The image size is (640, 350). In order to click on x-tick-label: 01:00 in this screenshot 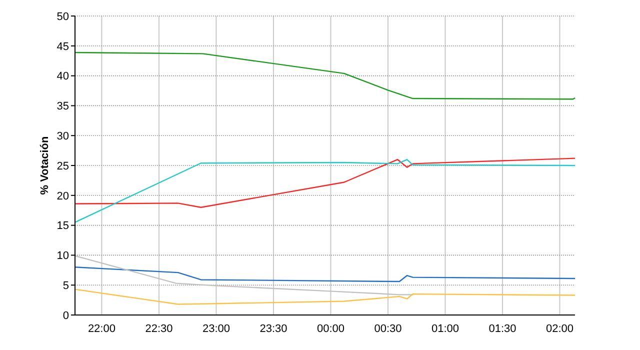, I will do `click(445, 329)`.